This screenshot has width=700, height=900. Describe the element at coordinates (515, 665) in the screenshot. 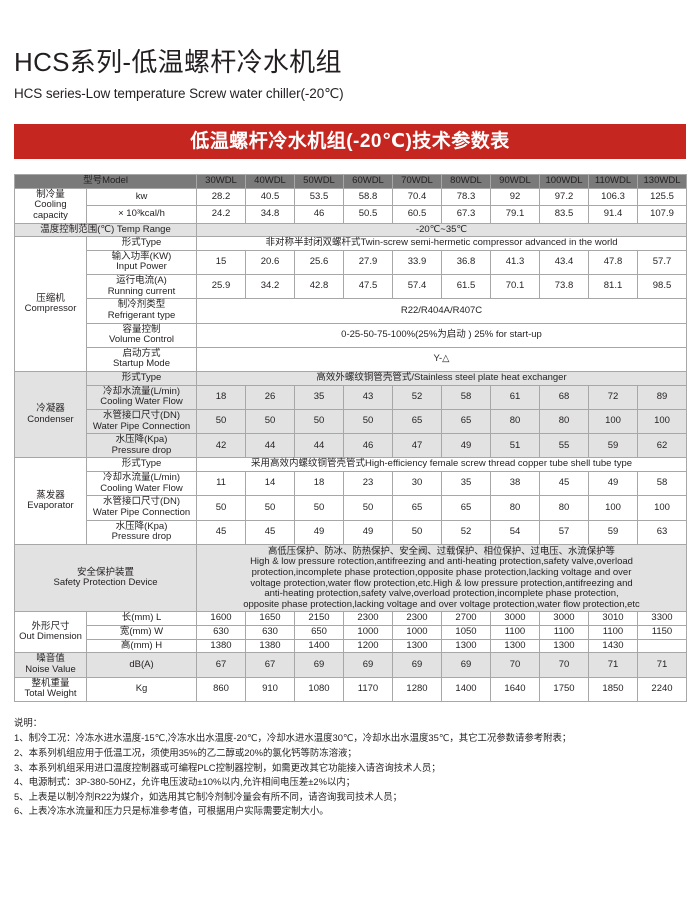

I see `value-90WDL: 70` at that location.